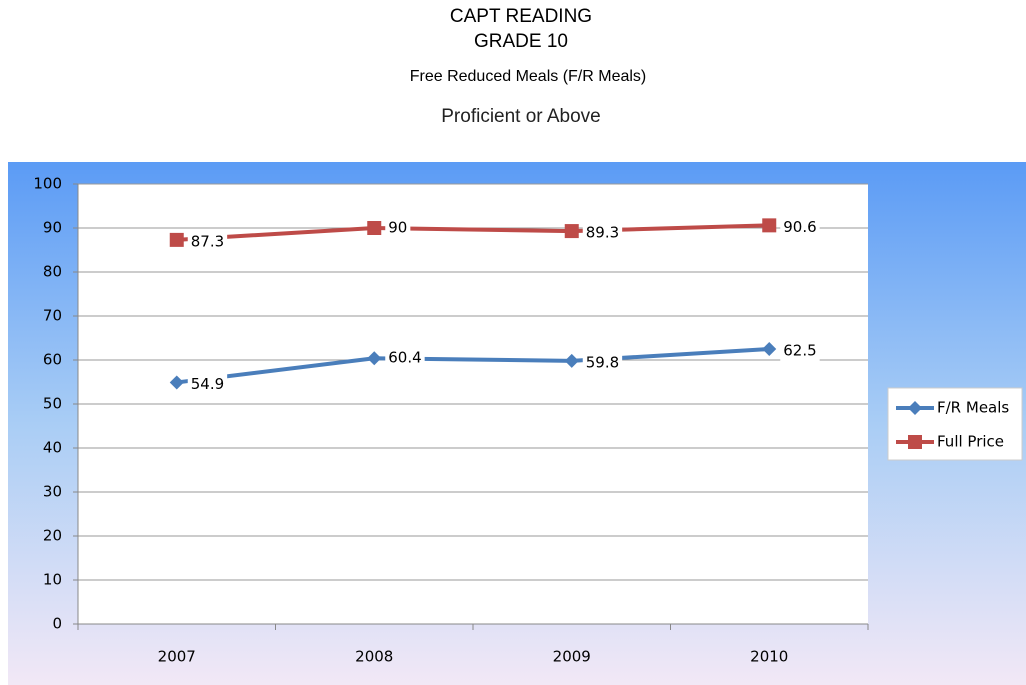  I want to click on legend-label: Full Price, so click(970, 442).